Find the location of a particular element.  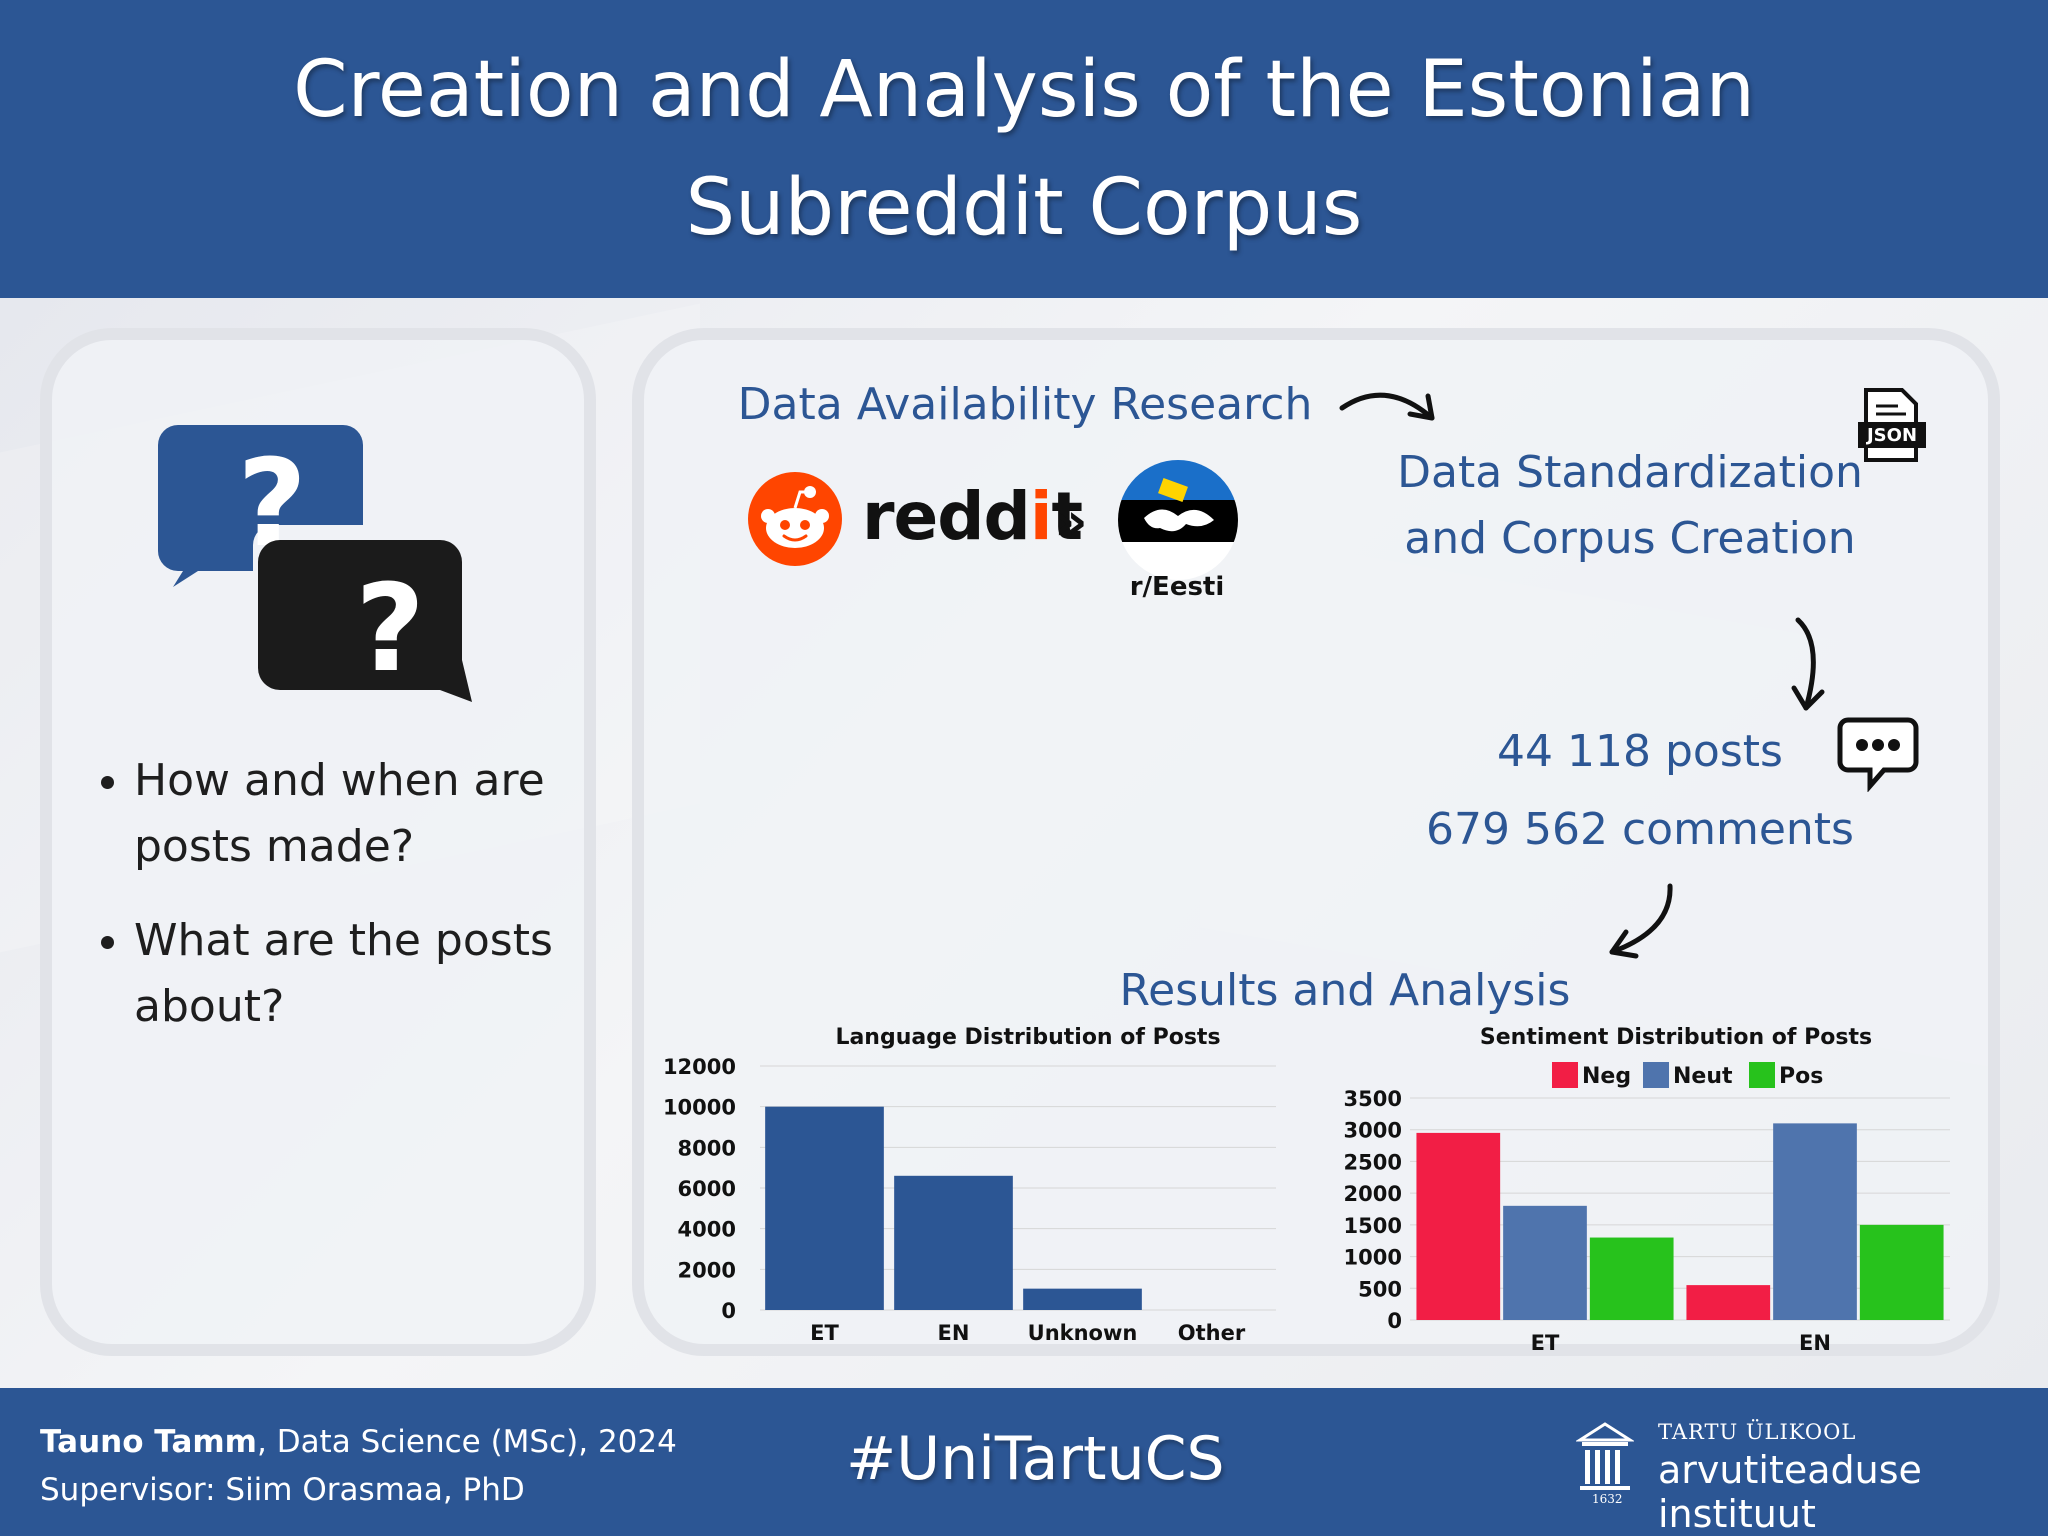

json-label: JSON is located at coordinates (1891, 435).